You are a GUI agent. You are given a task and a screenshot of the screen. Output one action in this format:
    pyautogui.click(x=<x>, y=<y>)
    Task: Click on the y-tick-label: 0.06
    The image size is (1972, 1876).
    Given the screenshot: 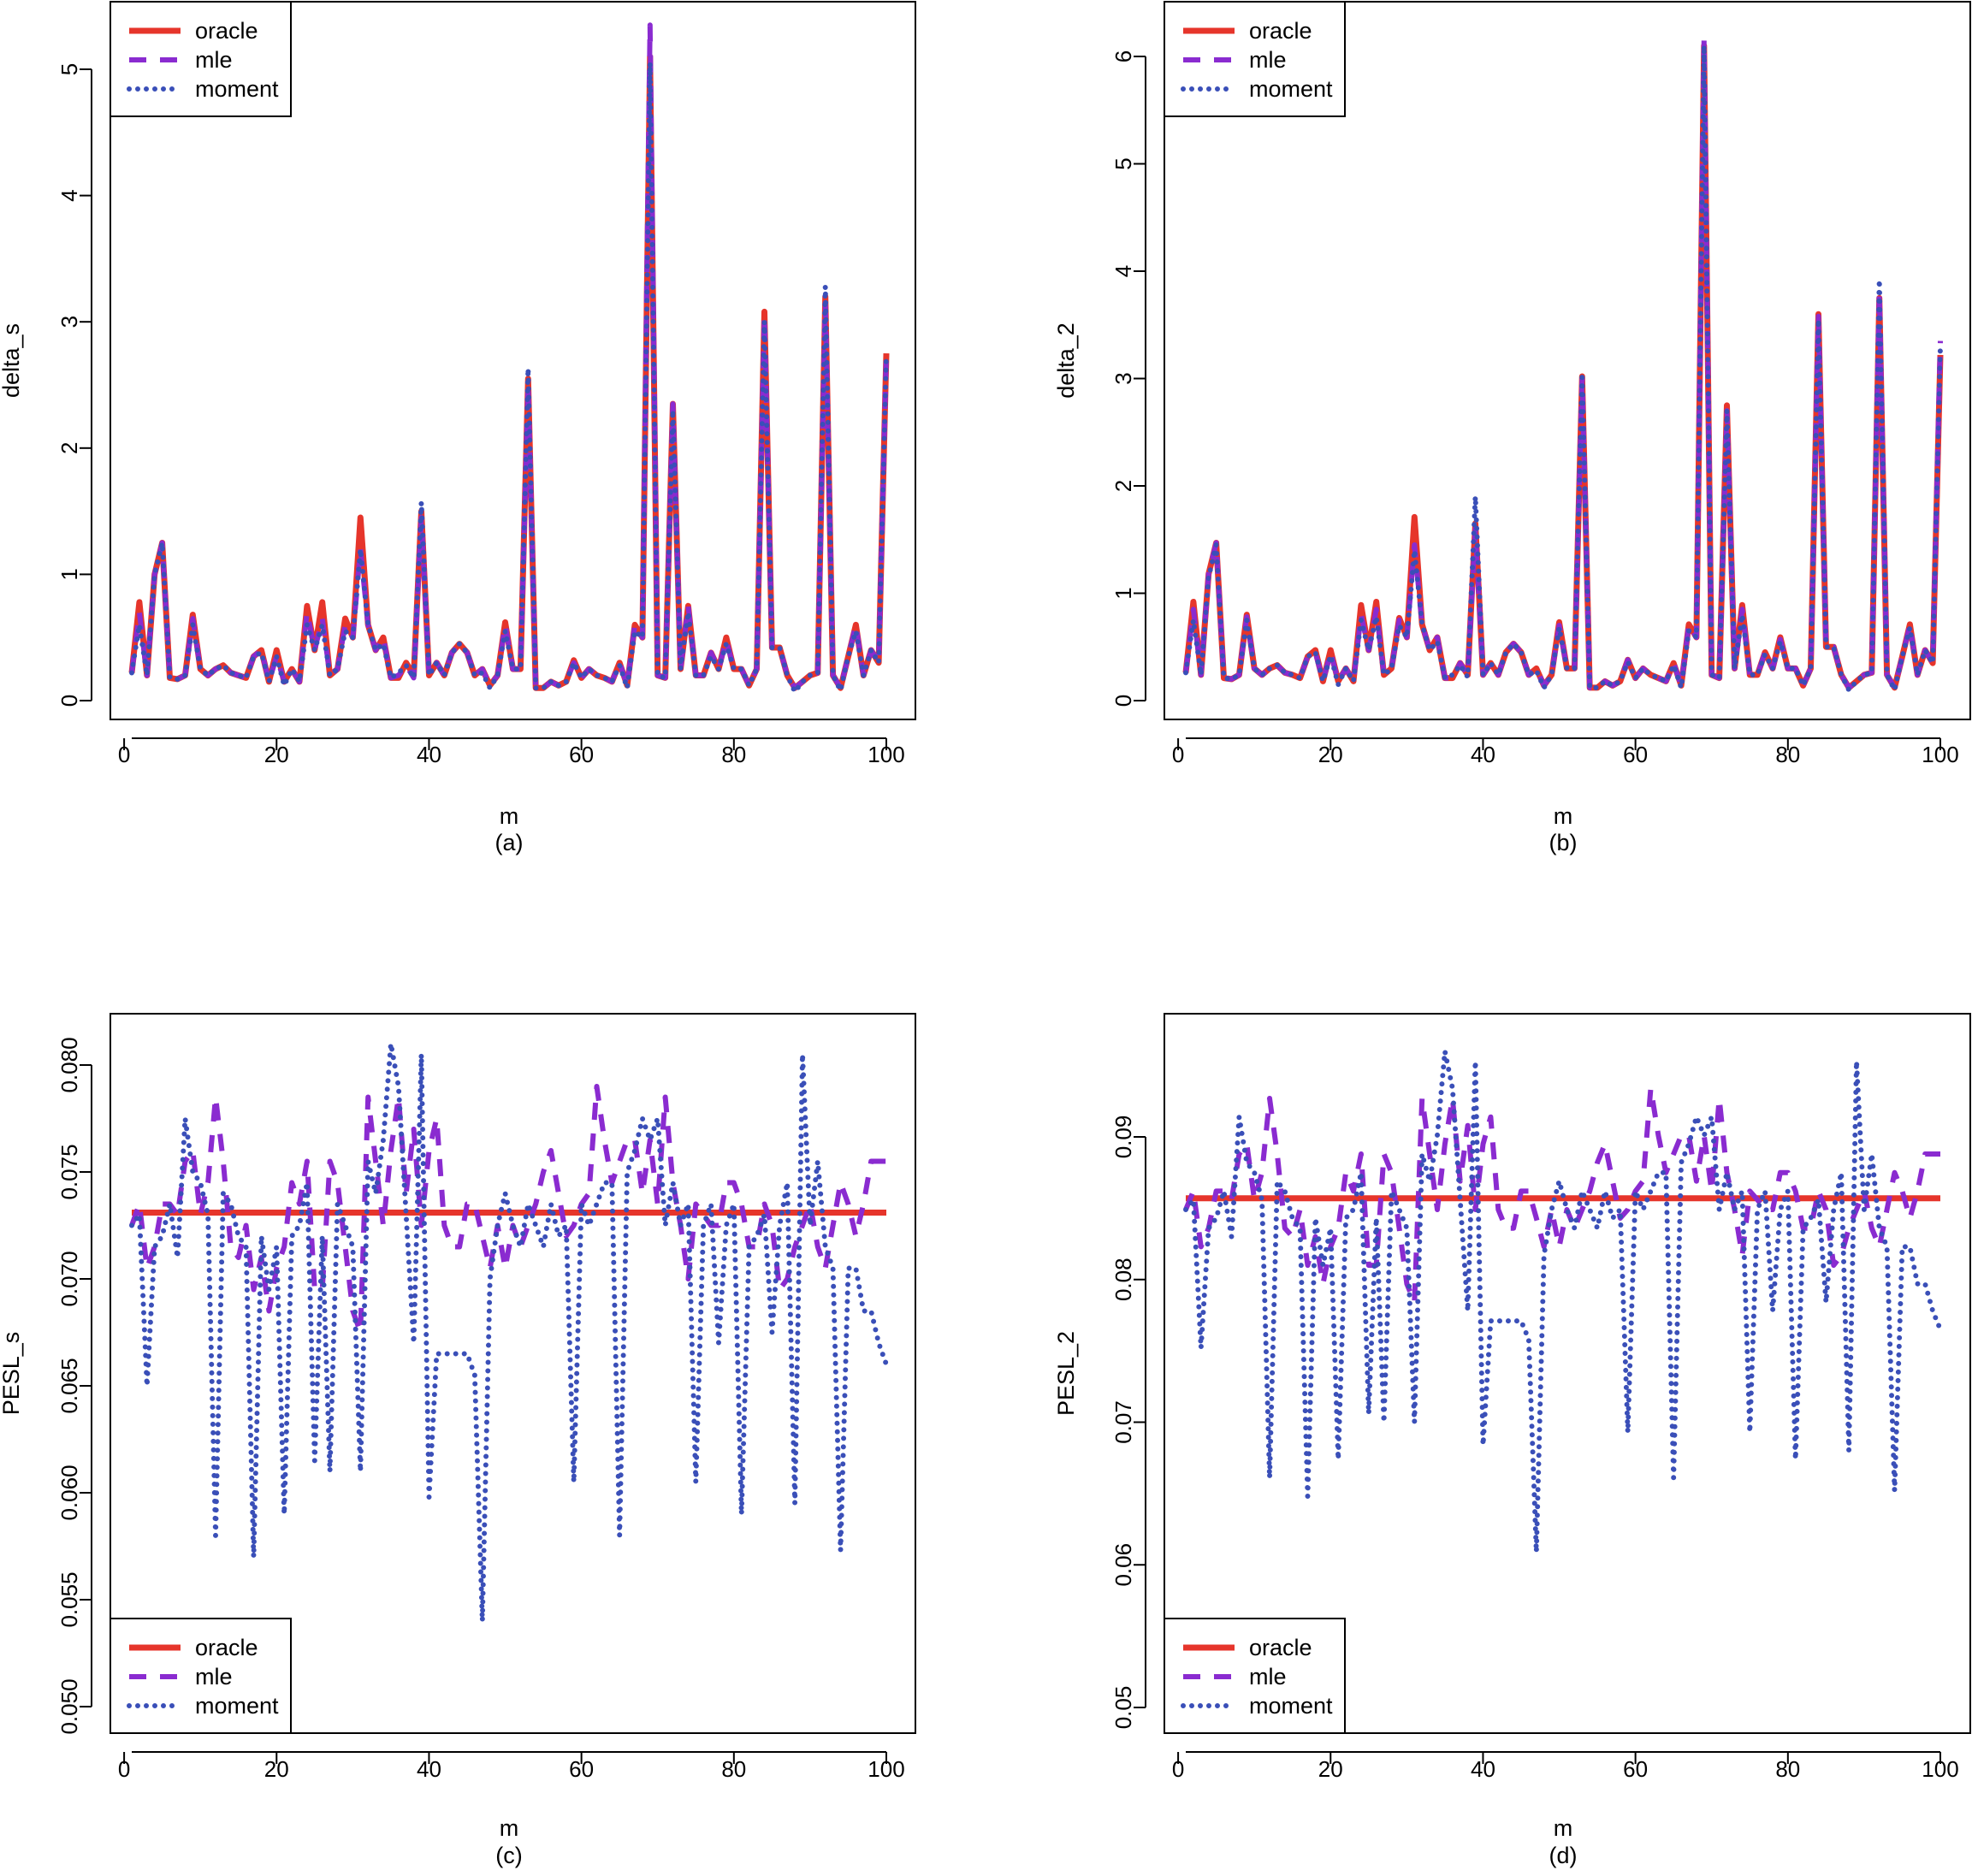 What is the action you would take?
    pyautogui.click(x=1123, y=1565)
    